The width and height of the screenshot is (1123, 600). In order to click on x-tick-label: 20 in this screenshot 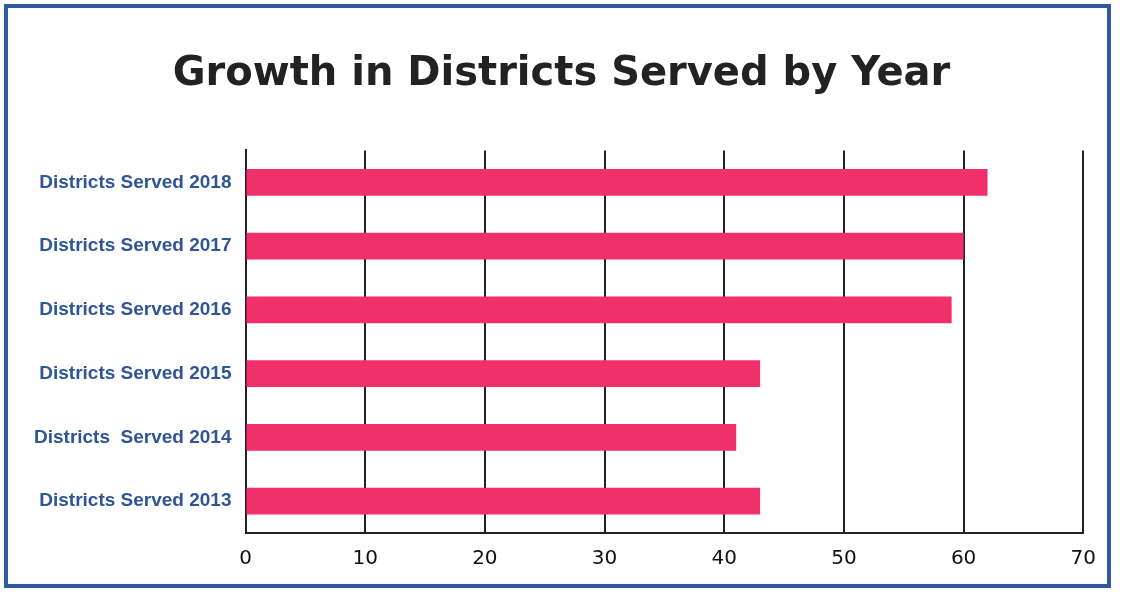, I will do `click(485, 557)`.